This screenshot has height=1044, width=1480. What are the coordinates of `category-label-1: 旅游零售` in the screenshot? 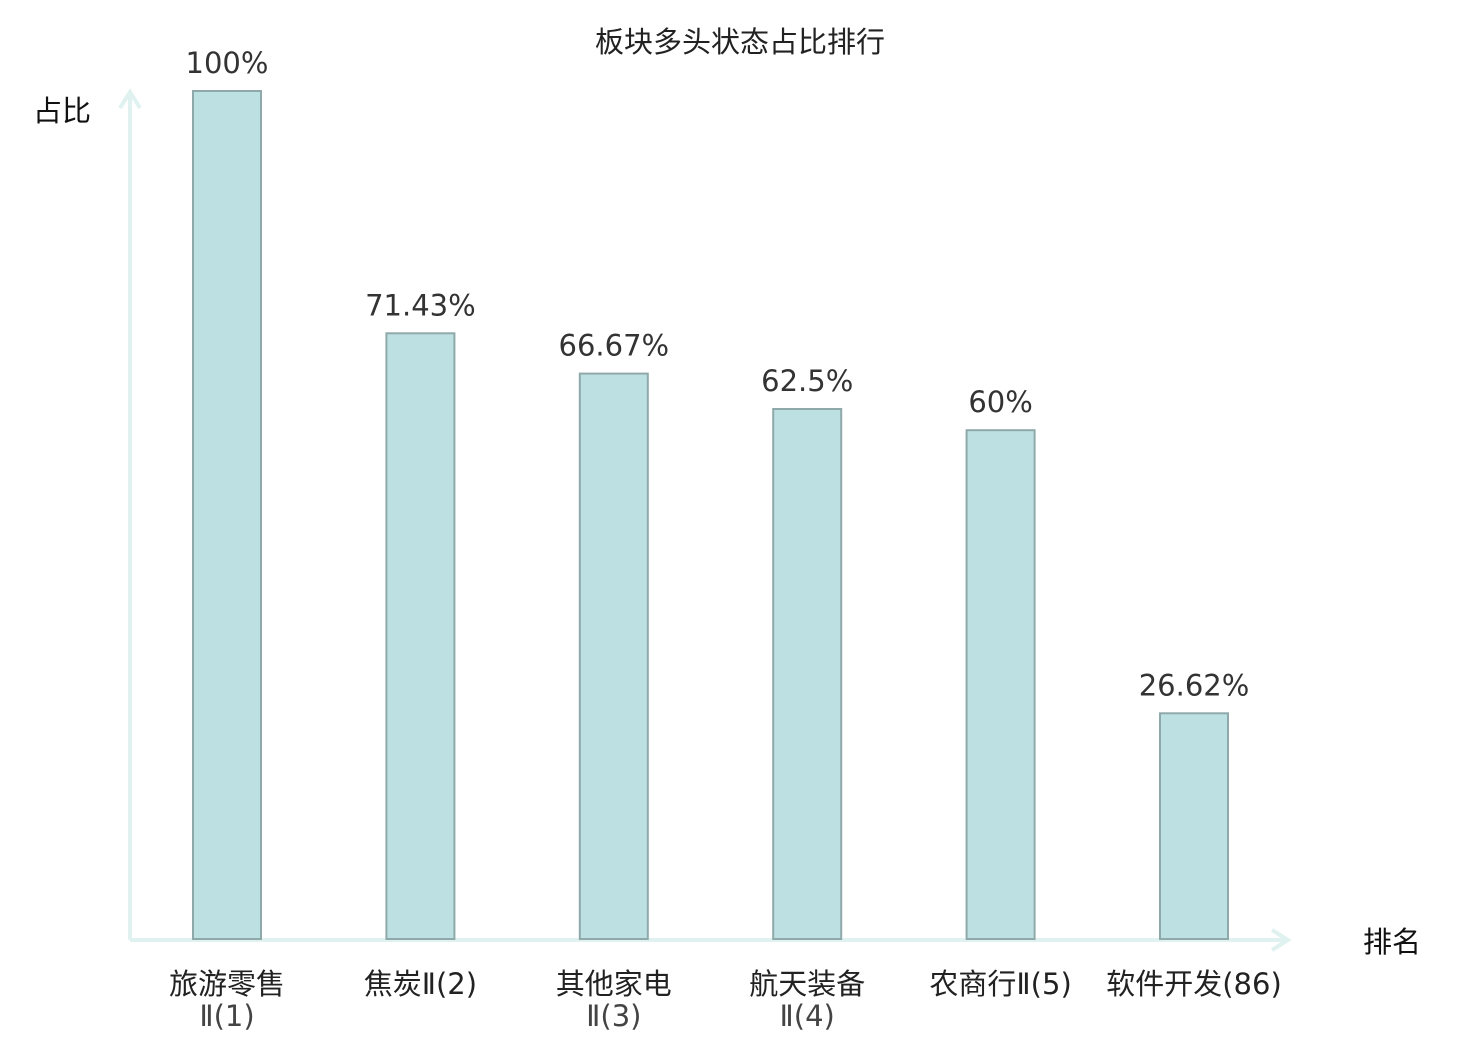 It's located at (227, 984).